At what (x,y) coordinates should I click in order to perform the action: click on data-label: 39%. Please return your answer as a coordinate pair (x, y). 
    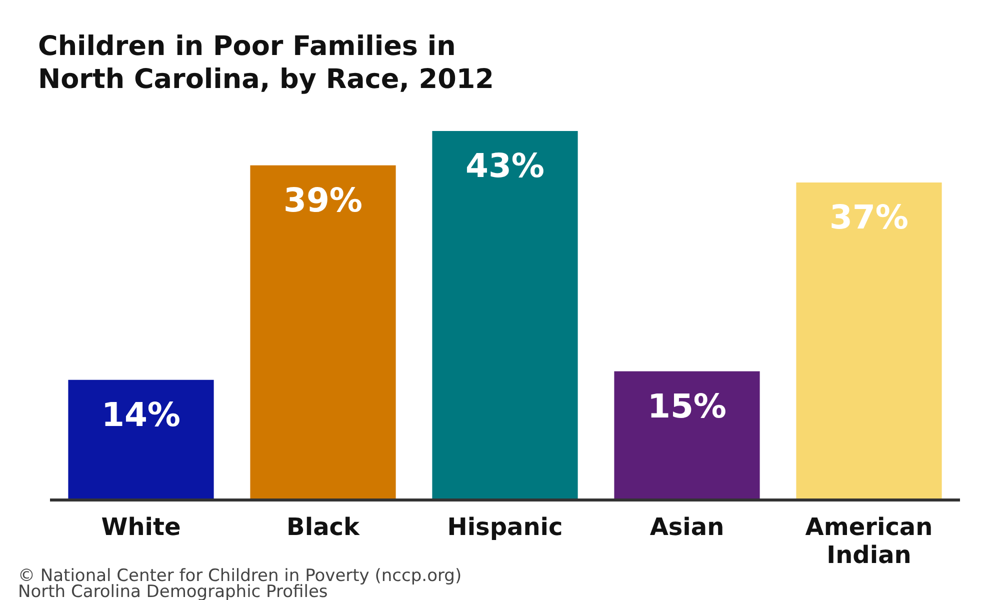
    Looking at the image, I should click on (323, 200).